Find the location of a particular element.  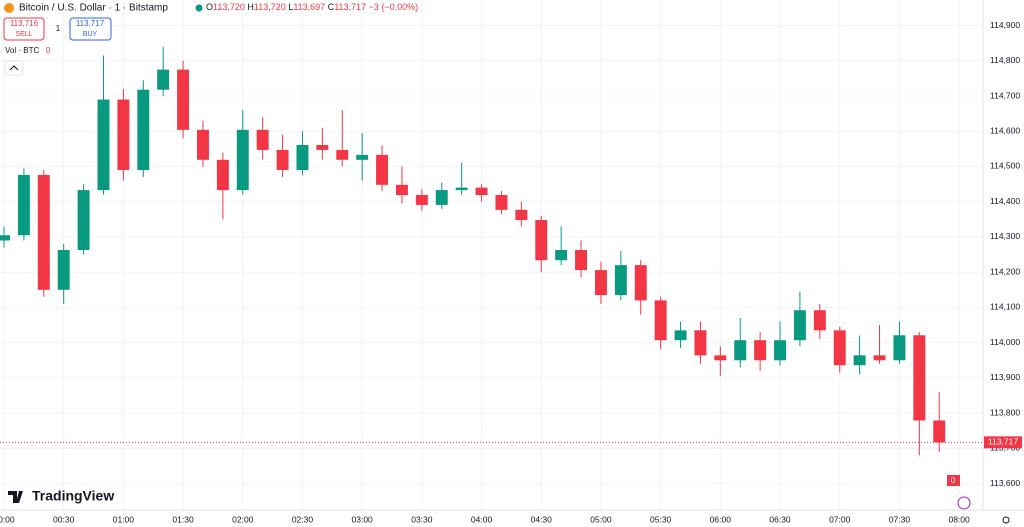

x-tick-label: 01:00 is located at coordinates (124, 519).